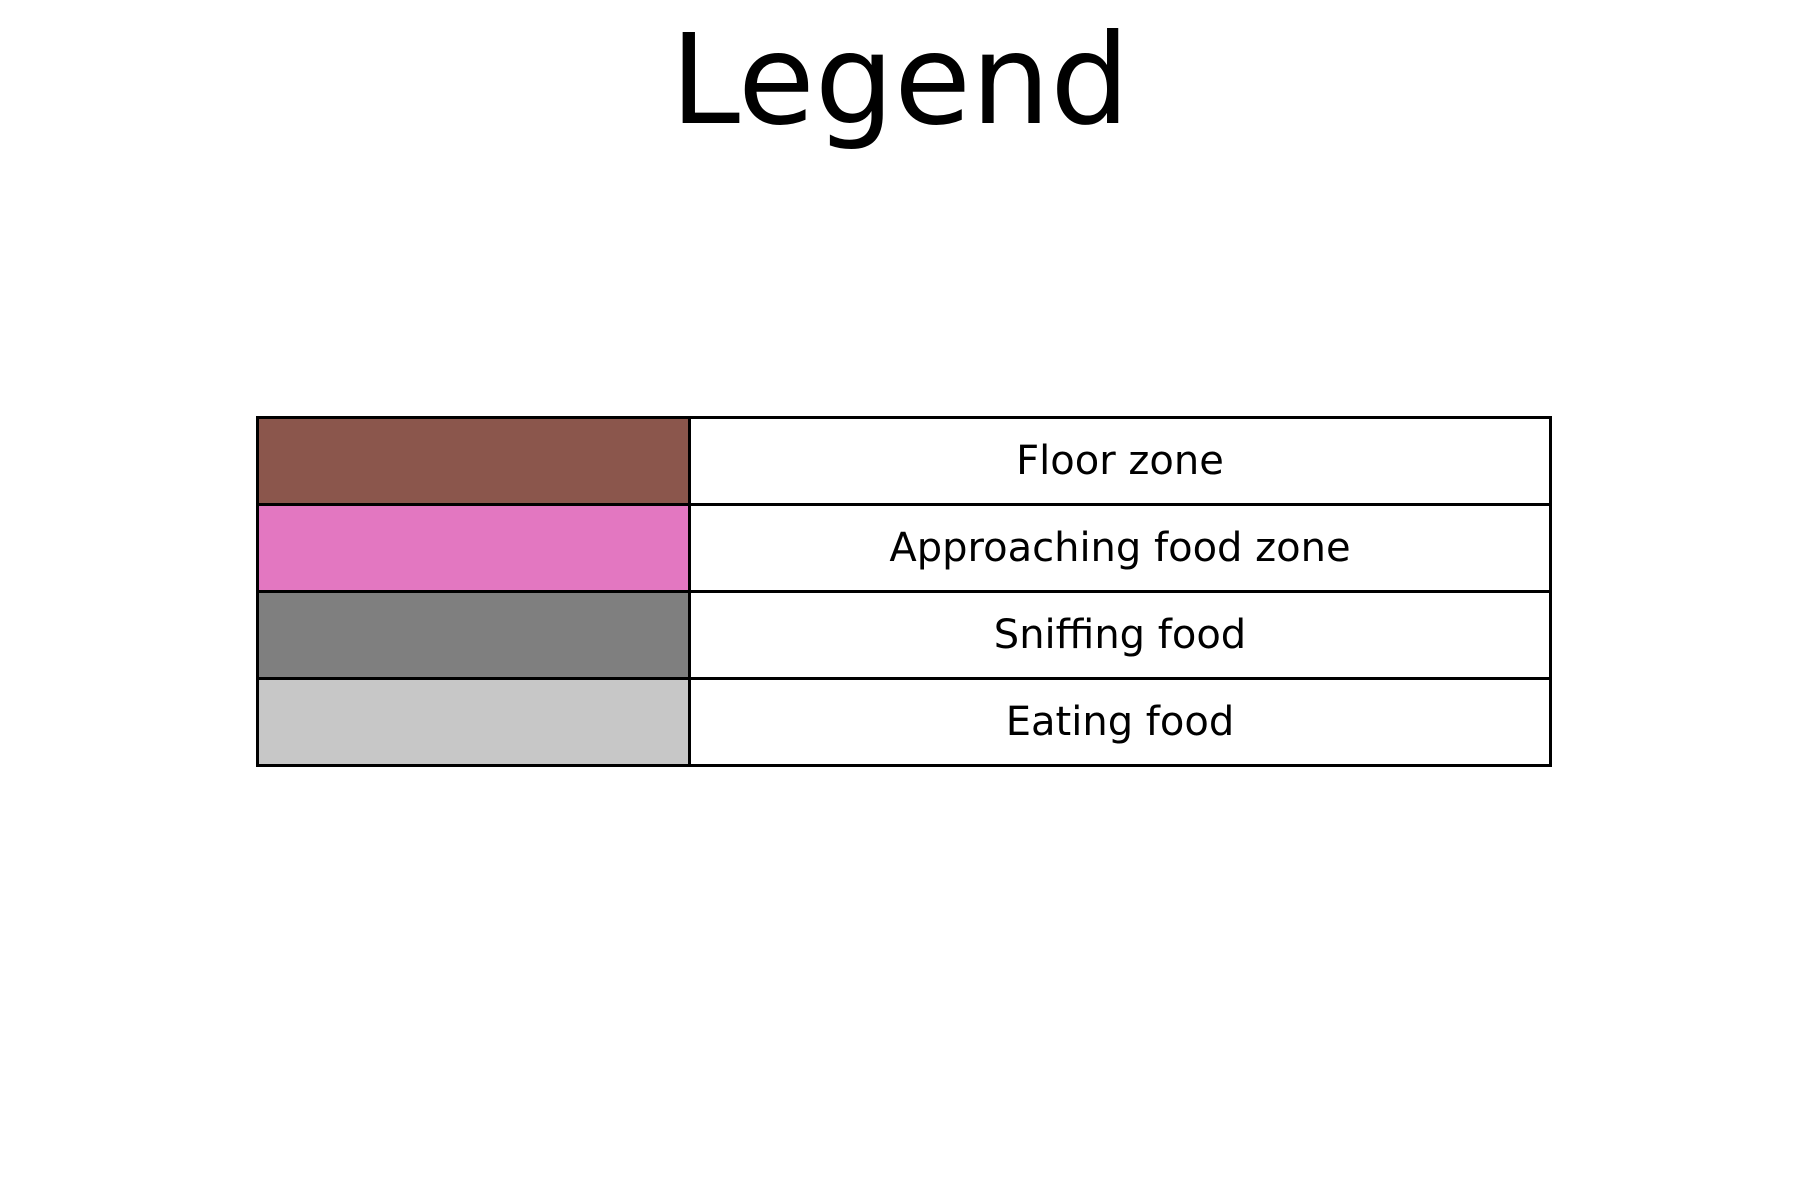  I want to click on legend-row-approaching-food-zone: Approaching food zone, so click(904, 548).